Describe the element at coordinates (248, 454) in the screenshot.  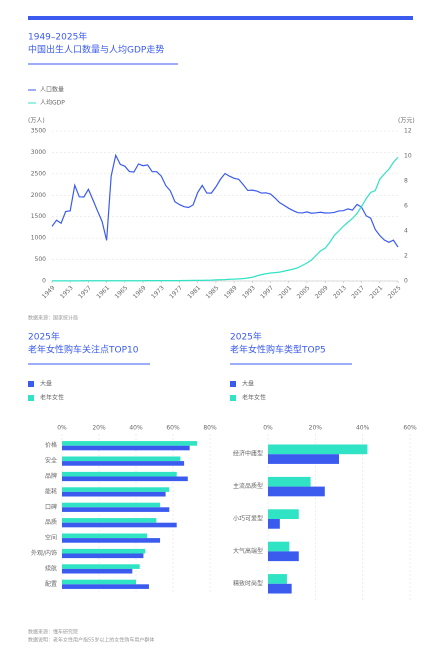
I see `category-label: 经济中庸型` at that location.